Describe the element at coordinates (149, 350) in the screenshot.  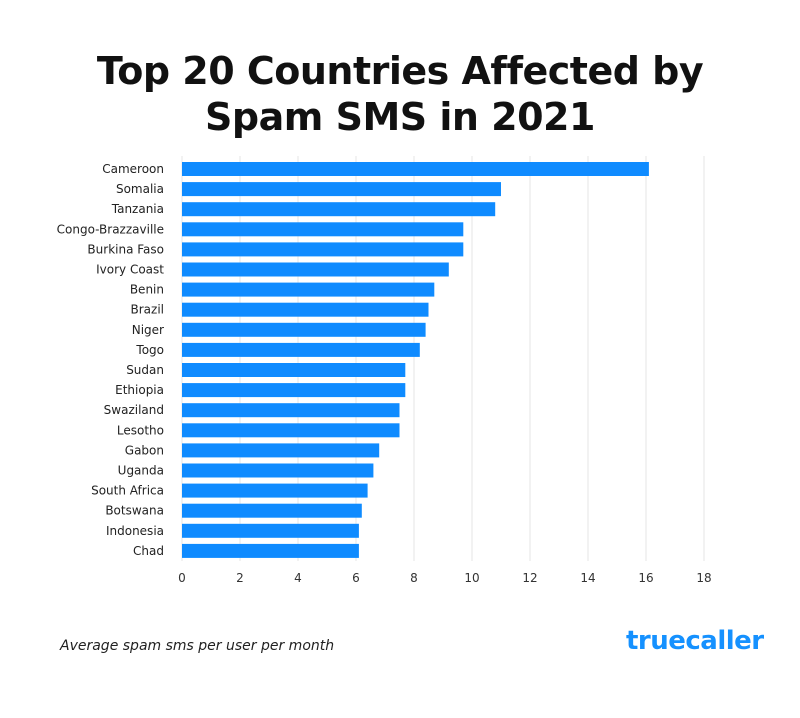
I see `category-label: Togo` at that location.